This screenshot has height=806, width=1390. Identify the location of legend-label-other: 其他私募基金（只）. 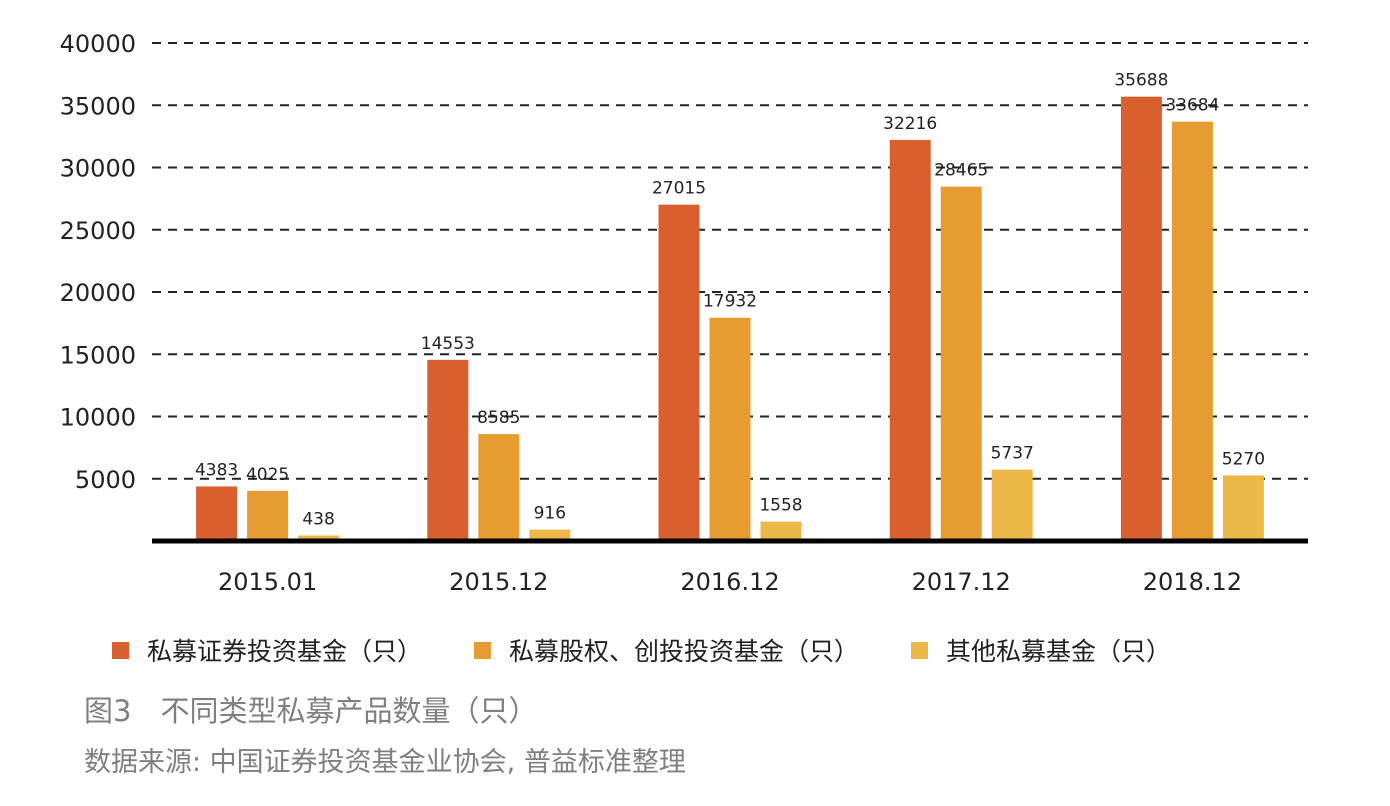
(1059, 651).